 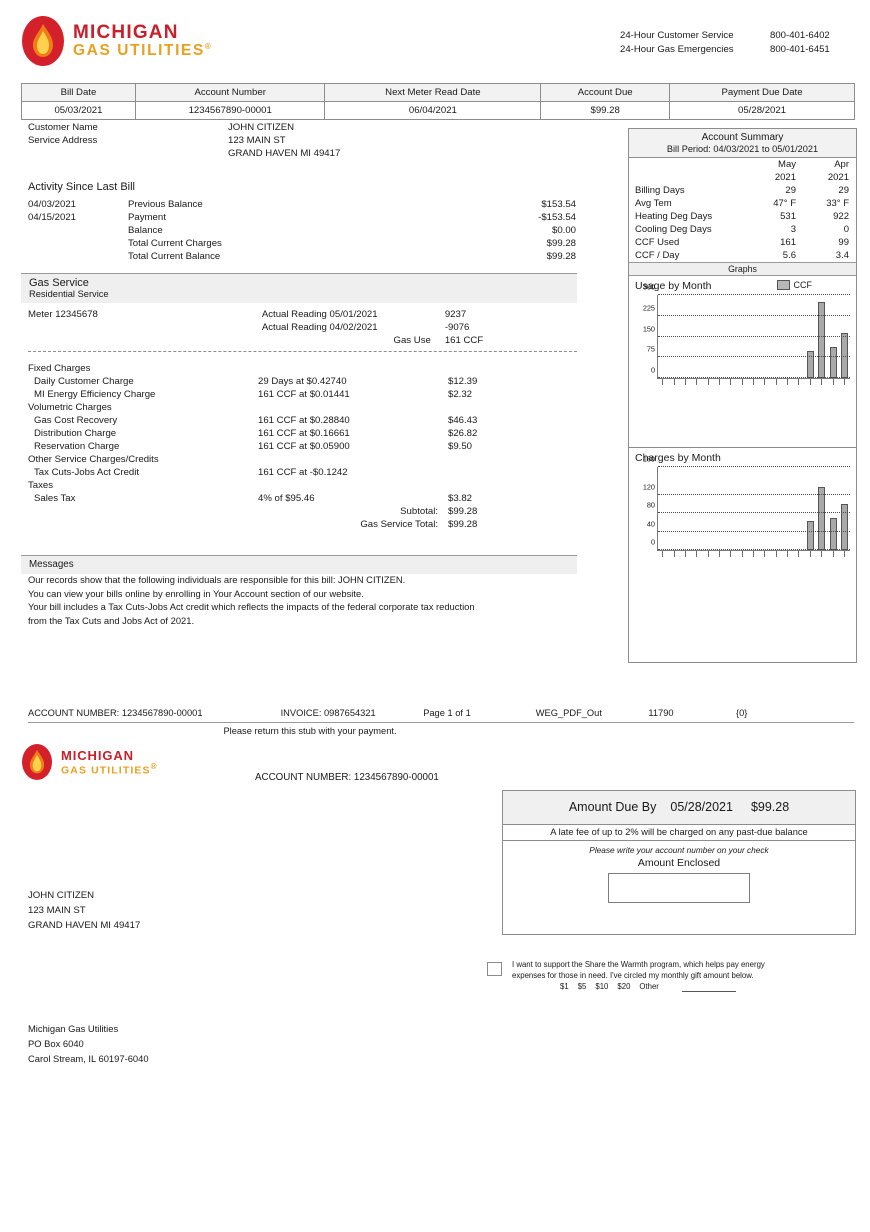 I want to click on gas-use-label: Gas Use, so click(x=412, y=340).